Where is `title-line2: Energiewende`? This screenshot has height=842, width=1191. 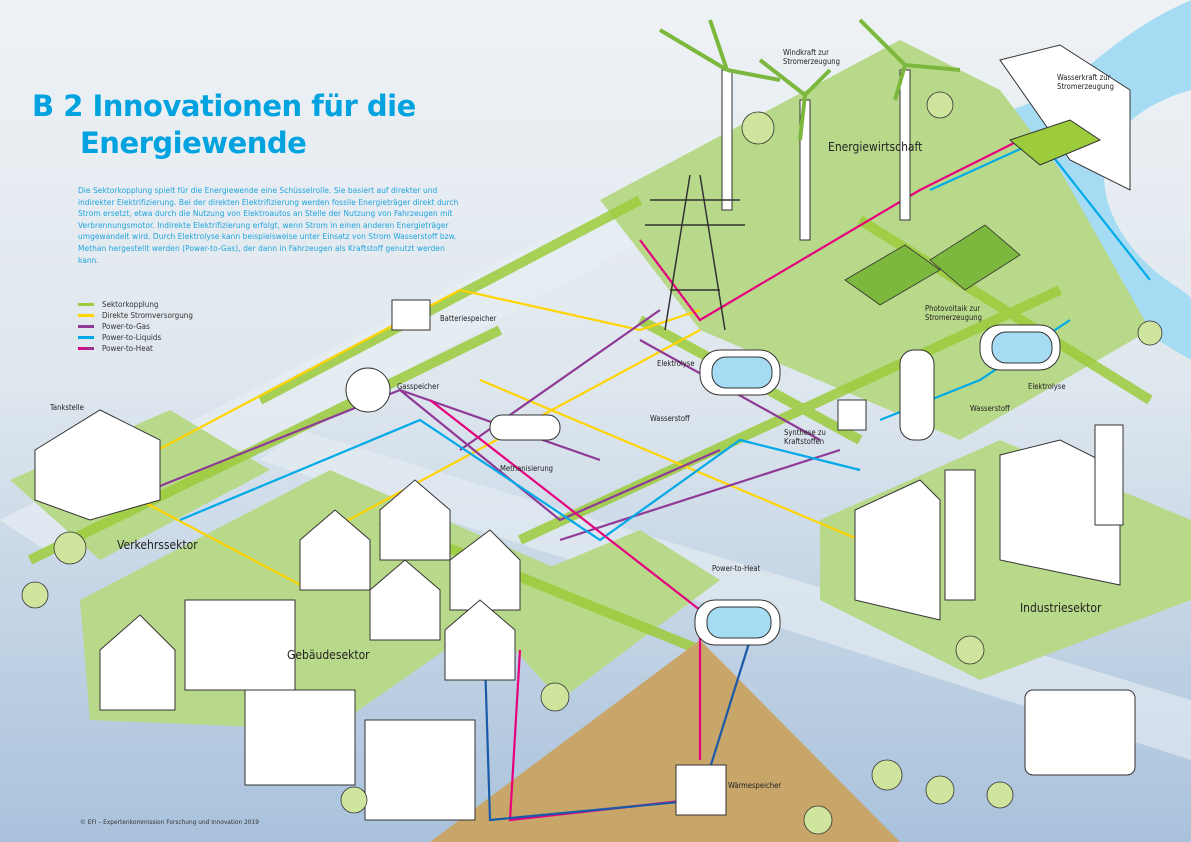
title-line2: Energiewende is located at coordinates (193, 143).